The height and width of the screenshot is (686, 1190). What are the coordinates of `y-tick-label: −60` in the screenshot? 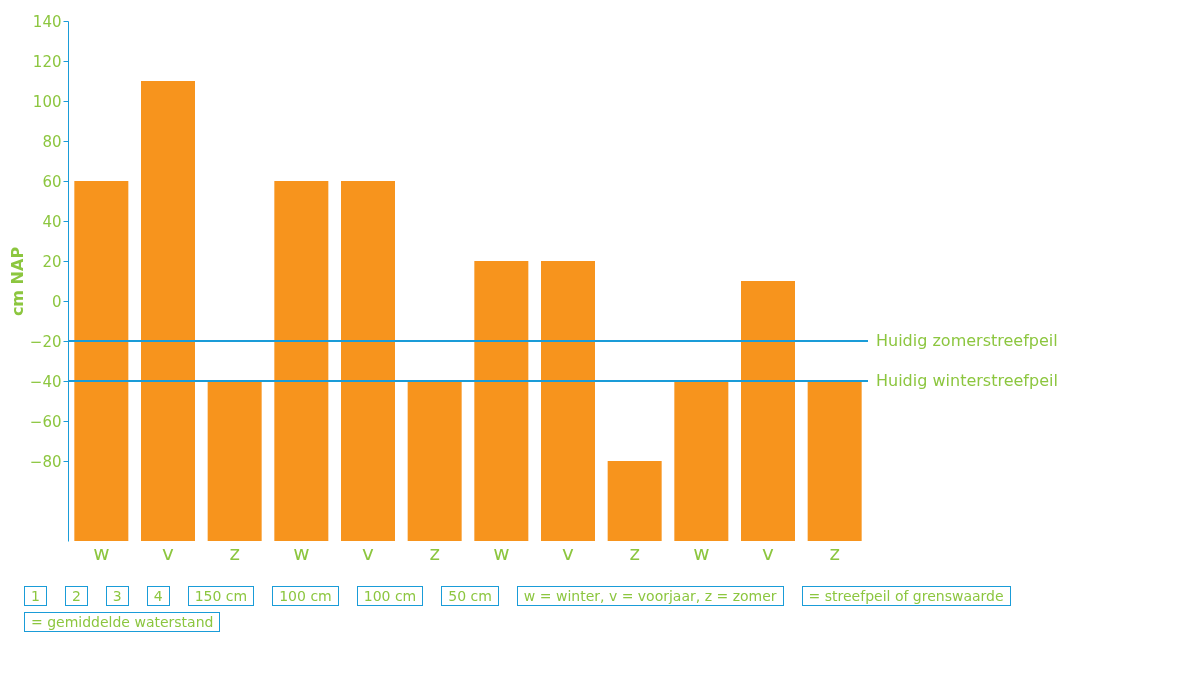 It's located at (45, 421).